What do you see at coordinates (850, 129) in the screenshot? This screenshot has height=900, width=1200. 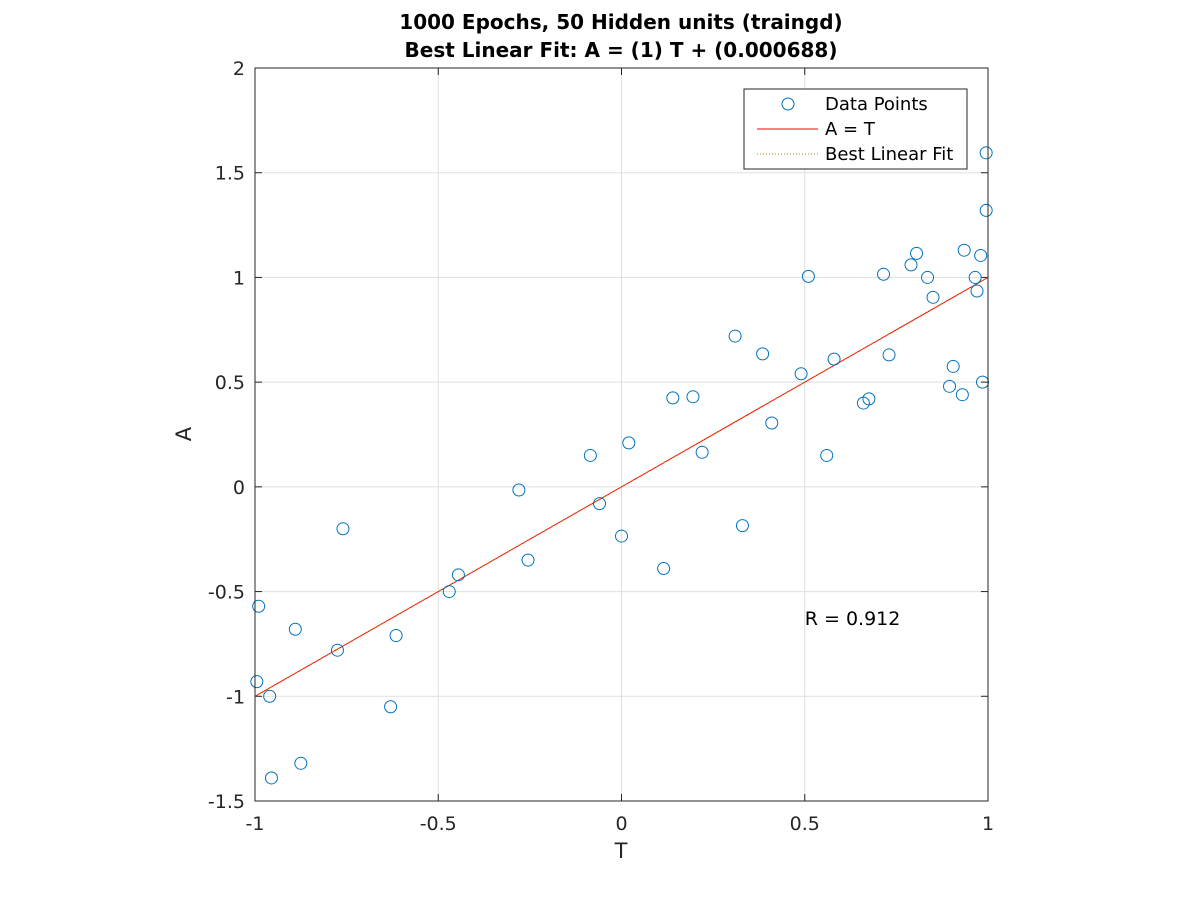 I see `legend-identity-line-label: A = T` at bounding box center [850, 129].